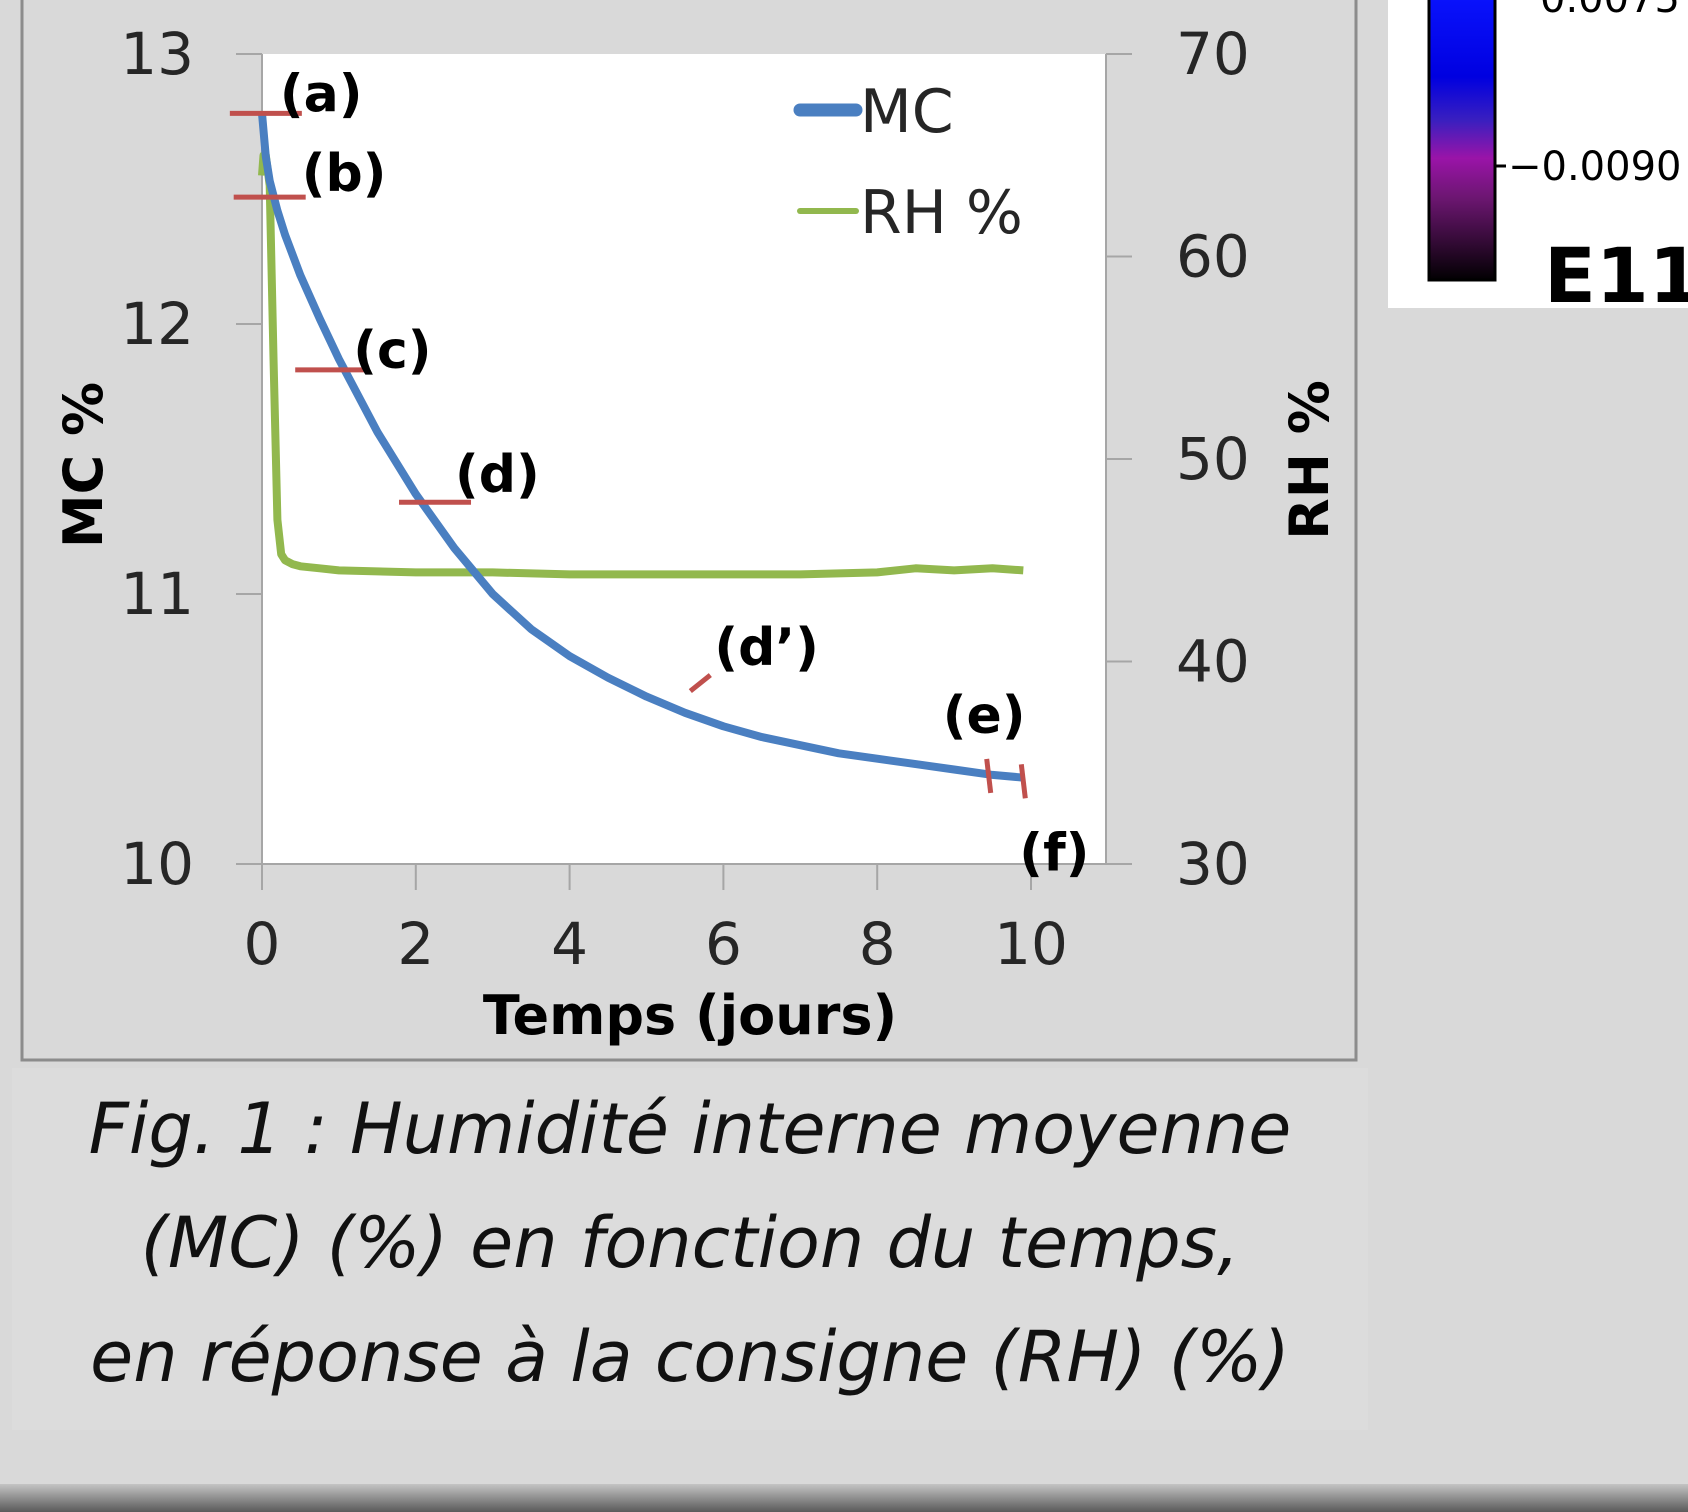  I want to click on legend: MC RH %, so click(908, 162).